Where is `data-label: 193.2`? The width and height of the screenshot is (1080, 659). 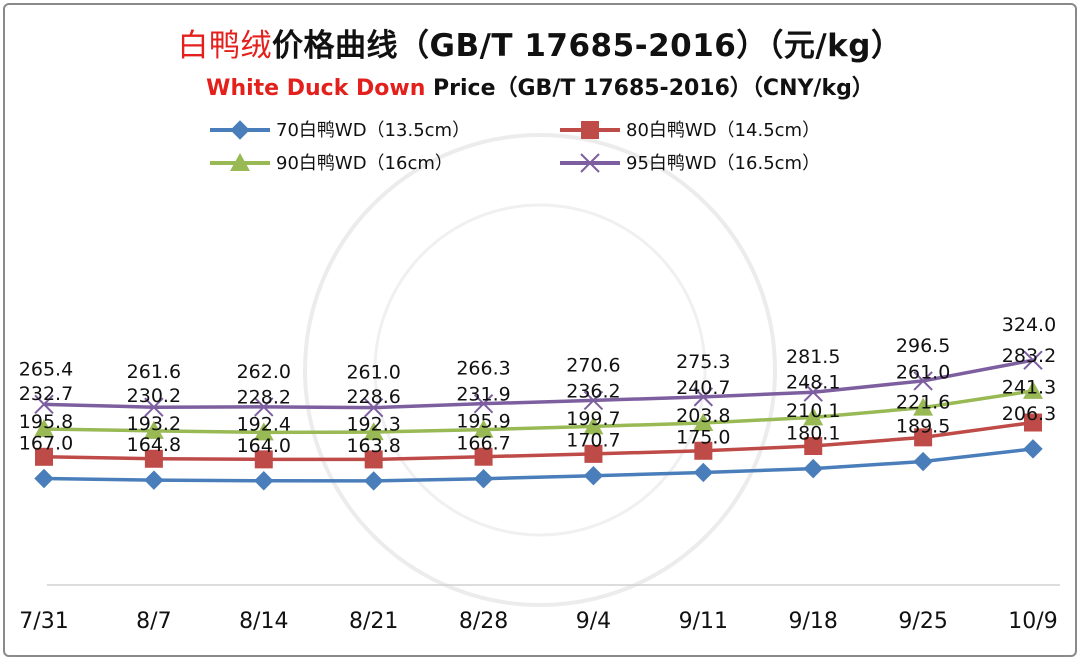
data-label: 193.2 is located at coordinates (154, 424).